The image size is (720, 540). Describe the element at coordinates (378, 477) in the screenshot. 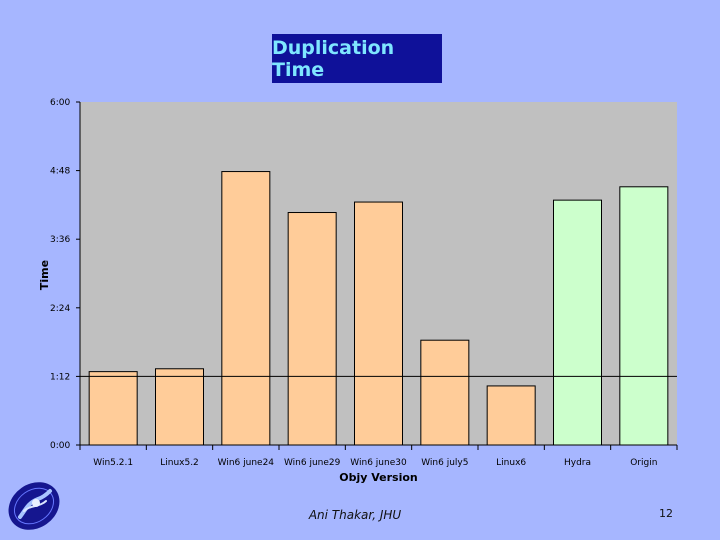

I see `x-axis-title: Objy Version` at that location.